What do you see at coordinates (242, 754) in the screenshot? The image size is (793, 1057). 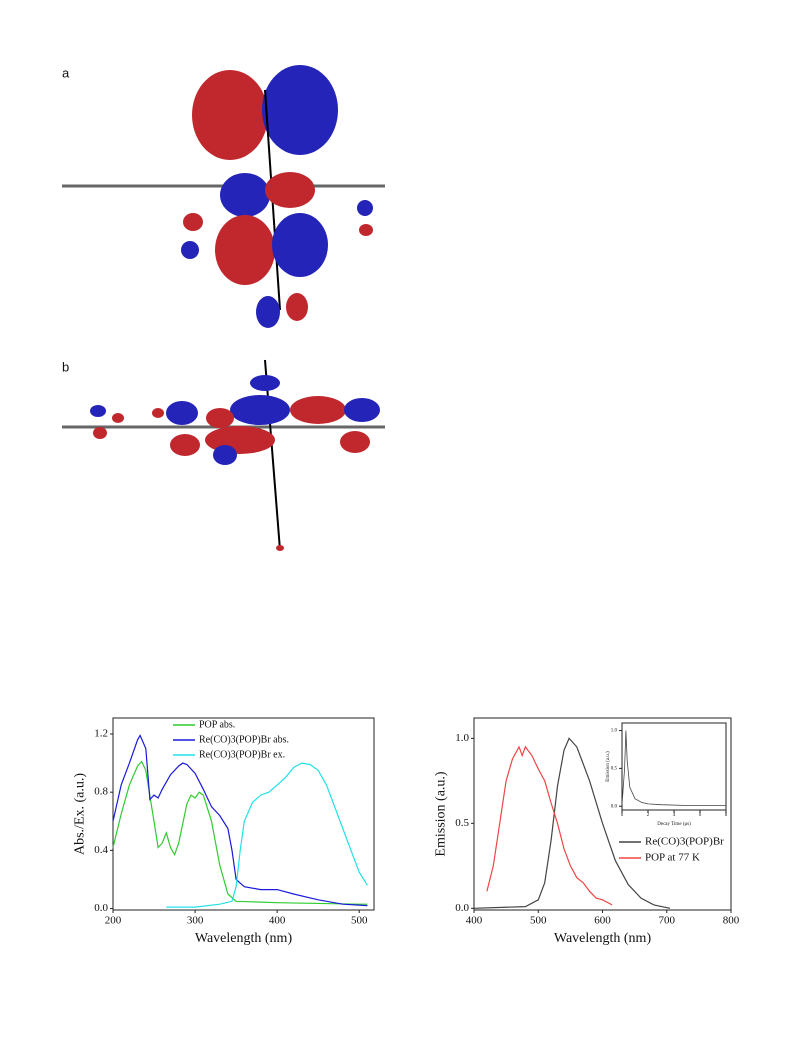 I see `legend-label: Re(CO)3(POP)Br ex.` at bounding box center [242, 754].